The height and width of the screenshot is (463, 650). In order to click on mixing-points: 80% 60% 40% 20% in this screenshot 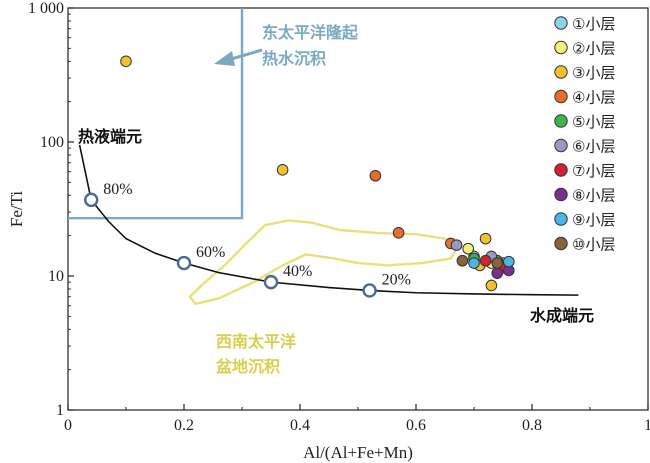, I will do `click(247, 239)`.